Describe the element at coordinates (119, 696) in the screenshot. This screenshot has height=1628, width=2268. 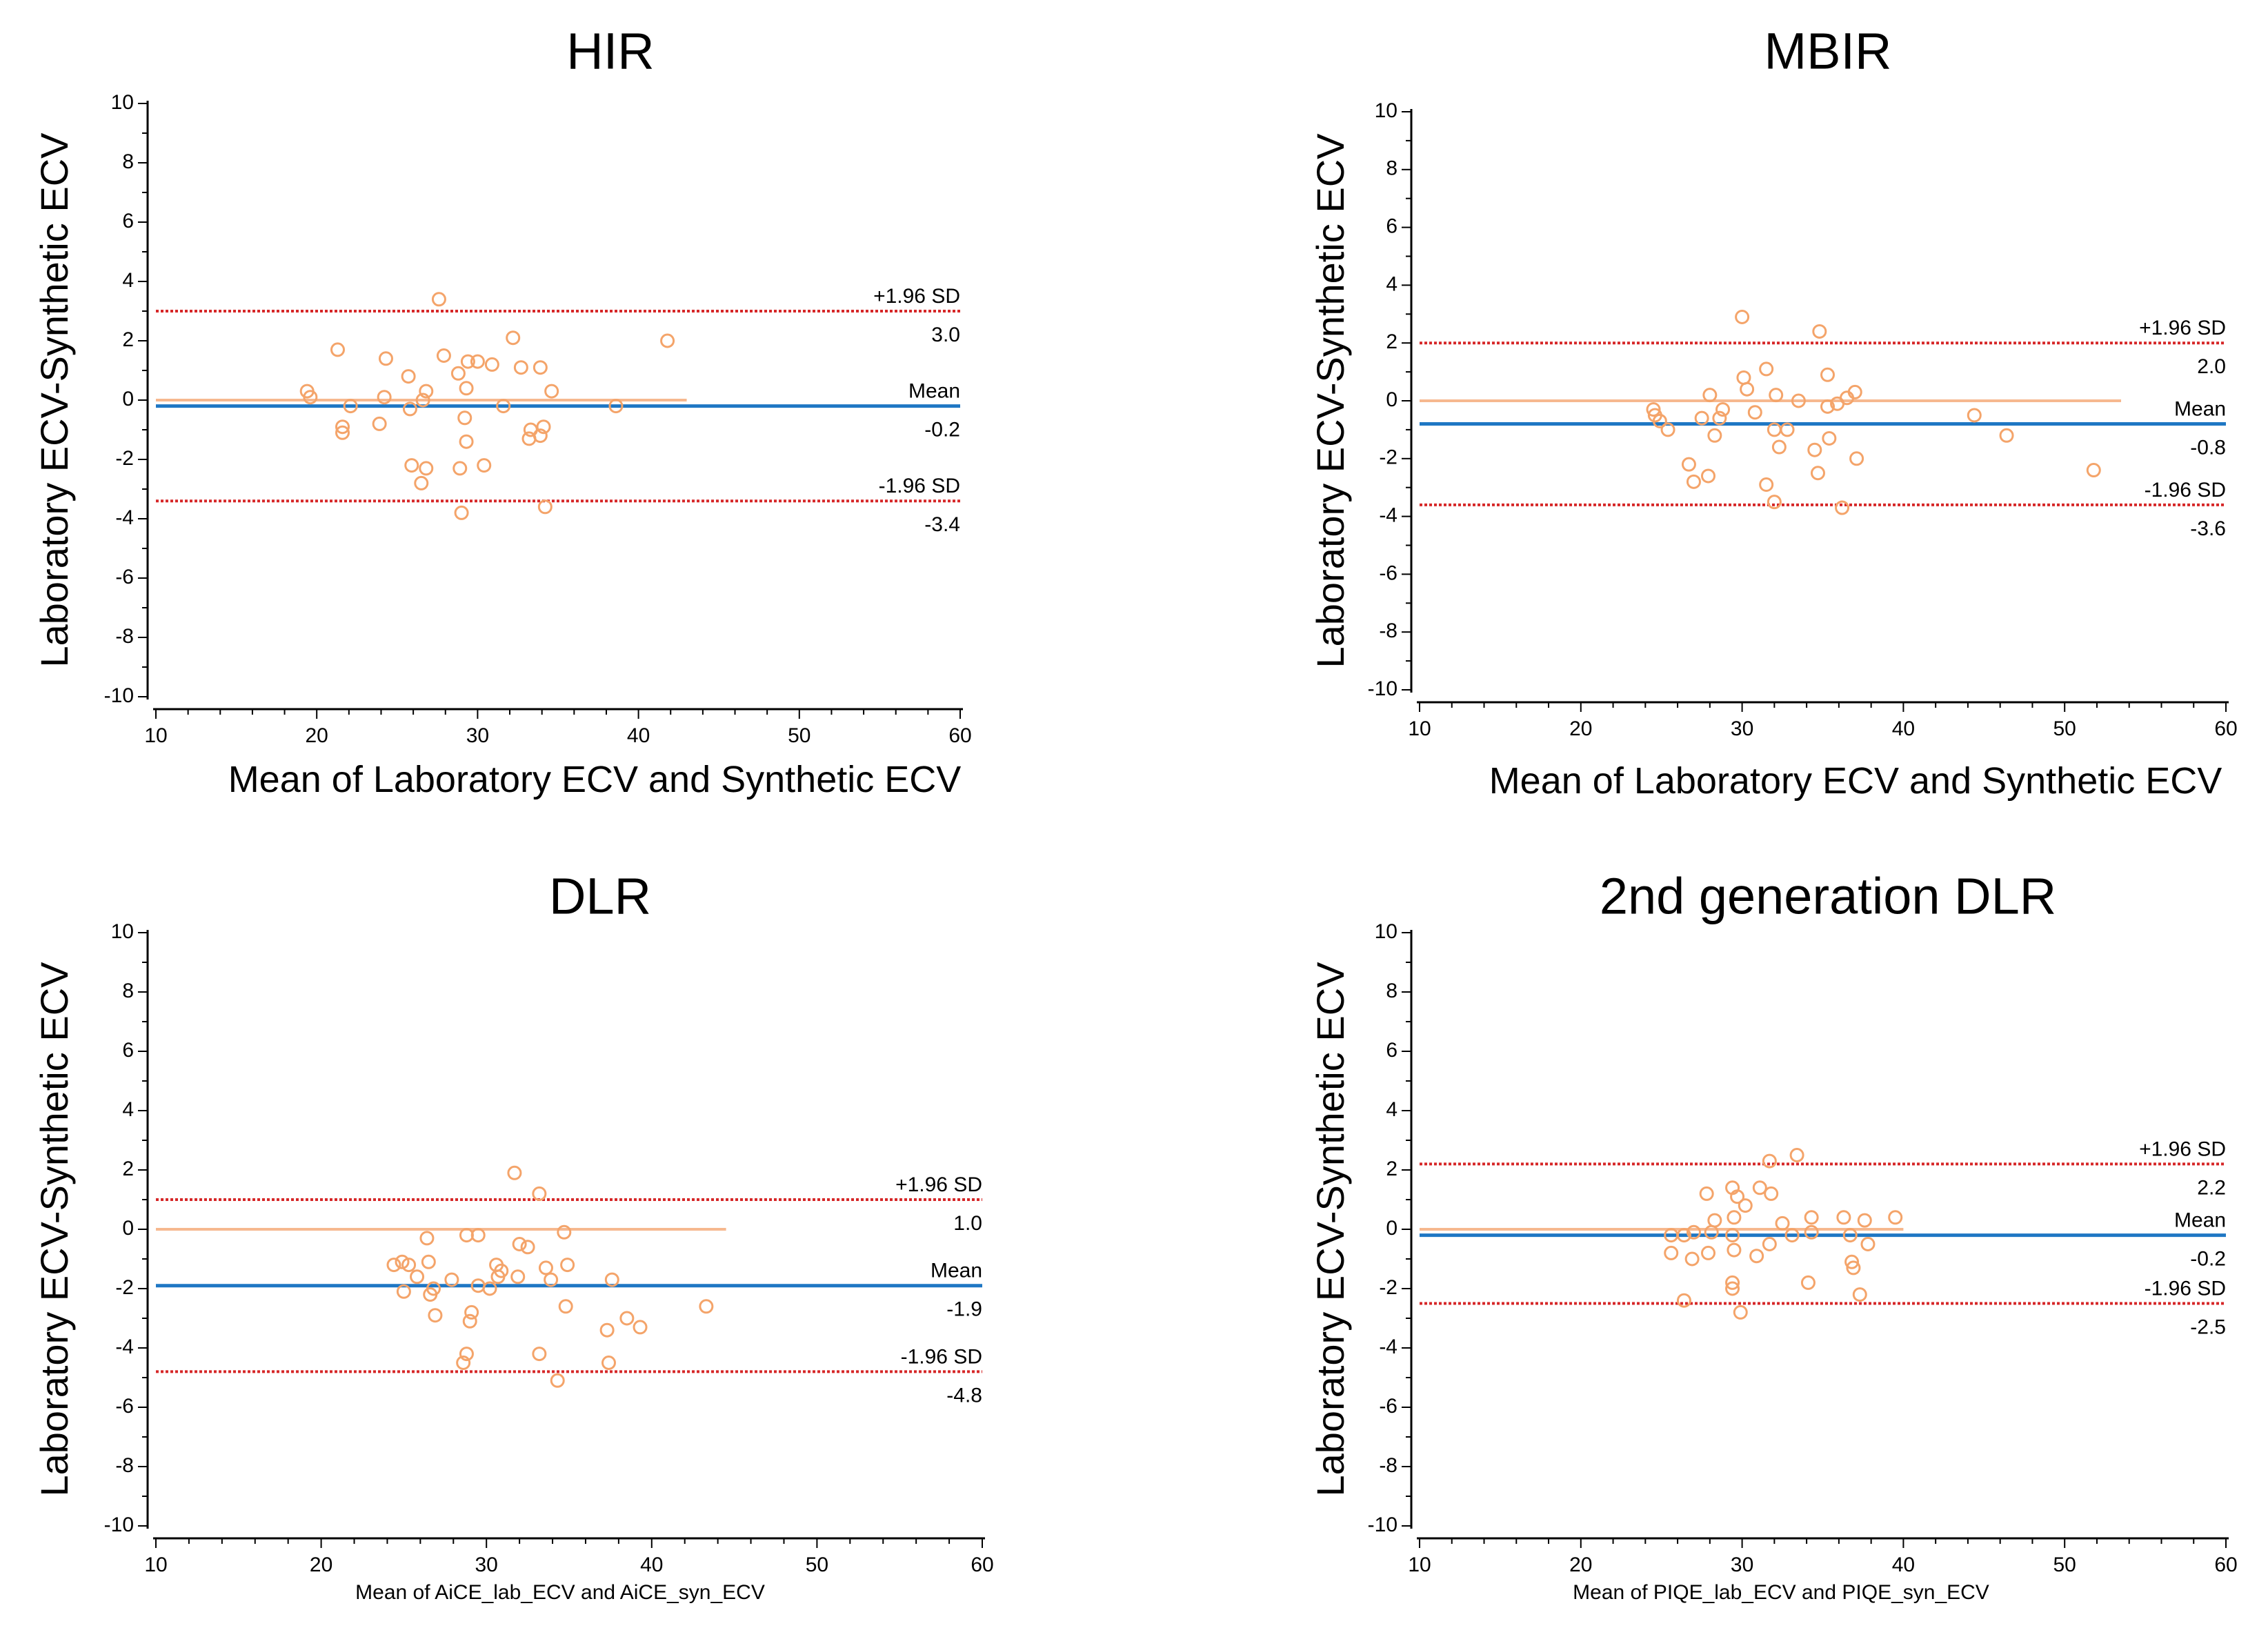
I see `y-tick-label: -10` at that location.